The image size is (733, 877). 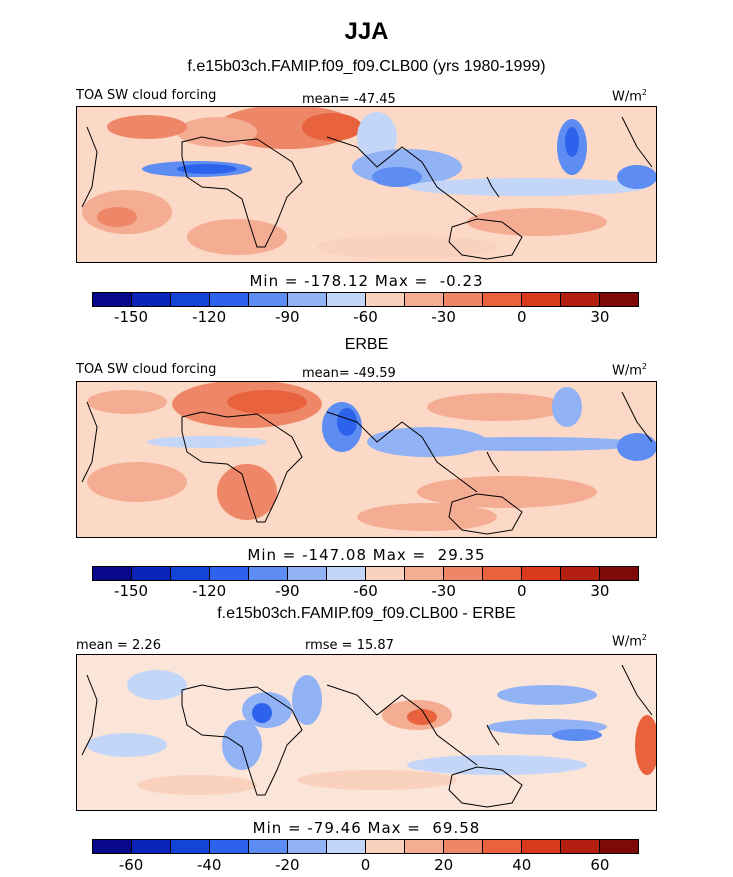 I want to click on panel-2-map, so click(x=366, y=459).